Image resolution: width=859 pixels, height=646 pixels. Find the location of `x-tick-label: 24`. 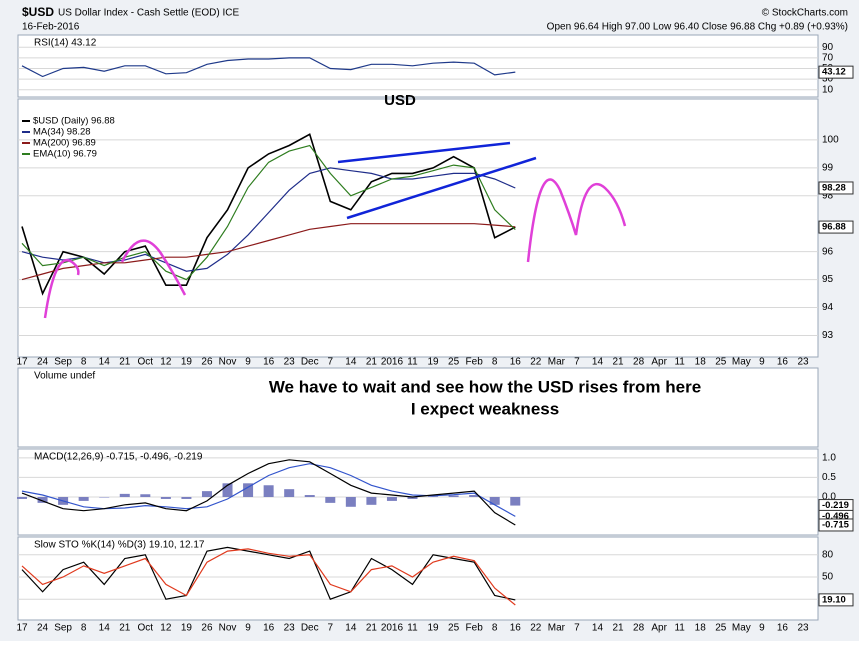

x-tick-label: 24 is located at coordinates (43, 628).